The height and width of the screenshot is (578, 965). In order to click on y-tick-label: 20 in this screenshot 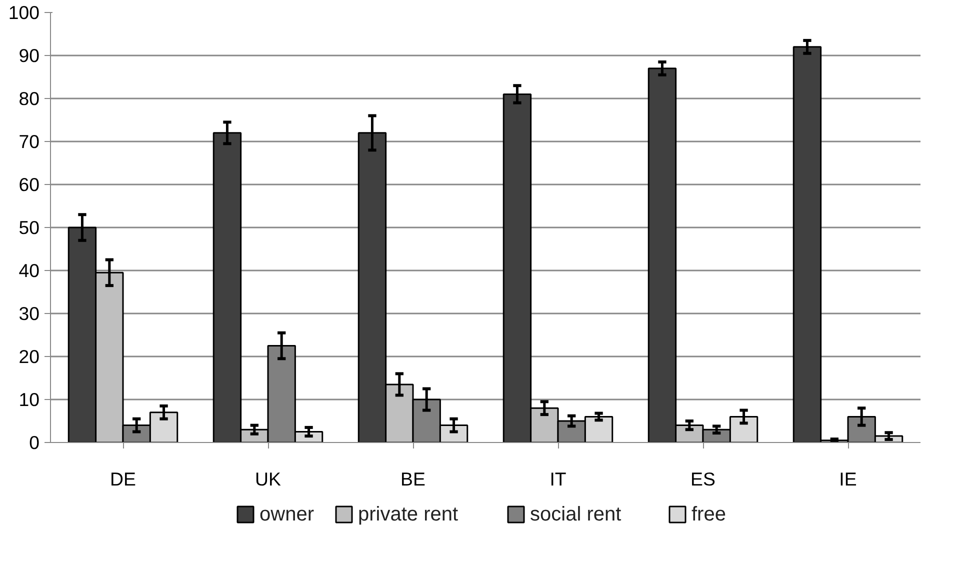, I will do `click(29, 356)`.